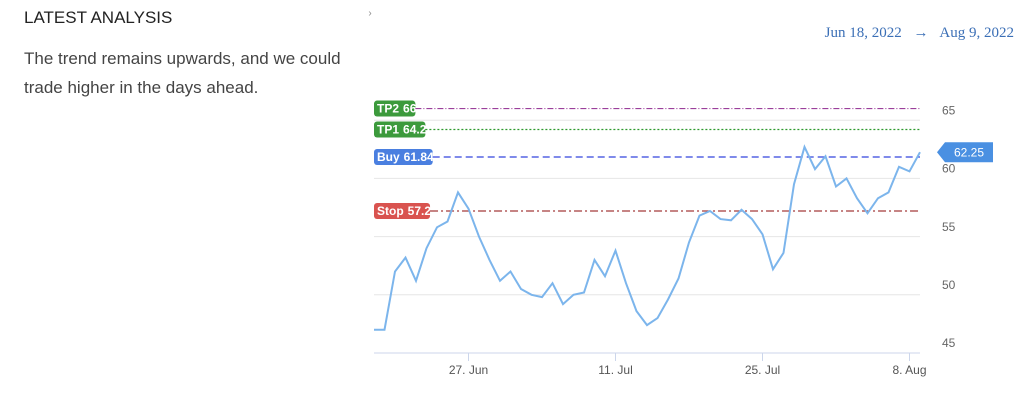 Image resolution: width=1024 pixels, height=407 pixels. Describe the element at coordinates (969, 152) in the screenshot. I see `last-price-label: 62.25` at that location.